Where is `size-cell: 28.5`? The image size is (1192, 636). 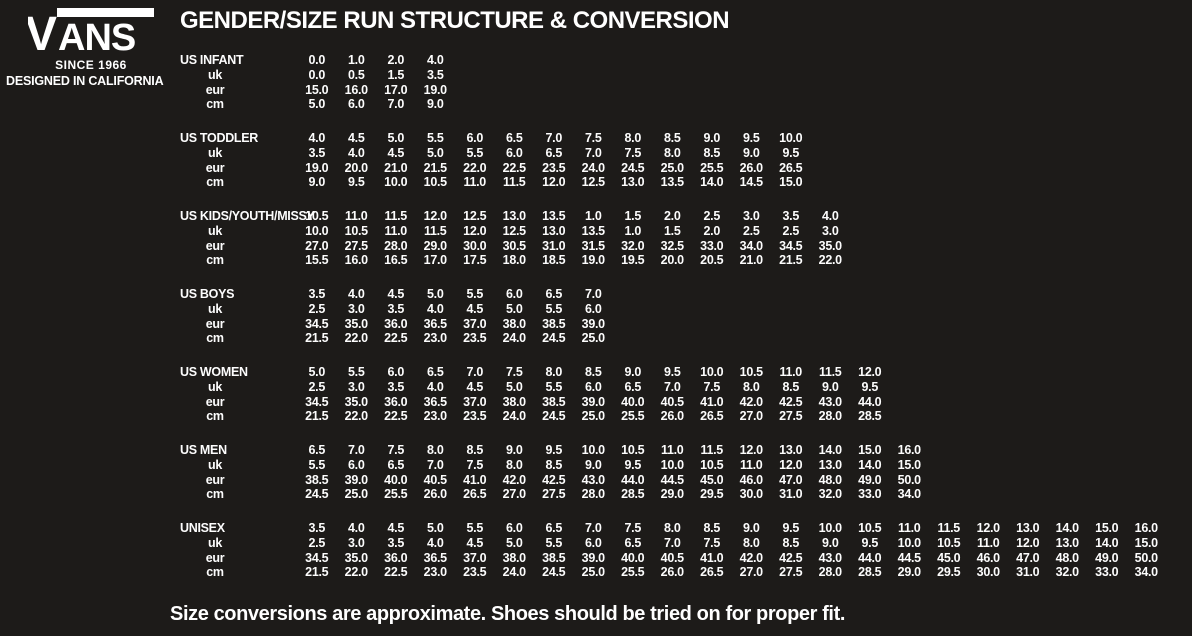 size-cell: 28.5 is located at coordinates (870, 416).